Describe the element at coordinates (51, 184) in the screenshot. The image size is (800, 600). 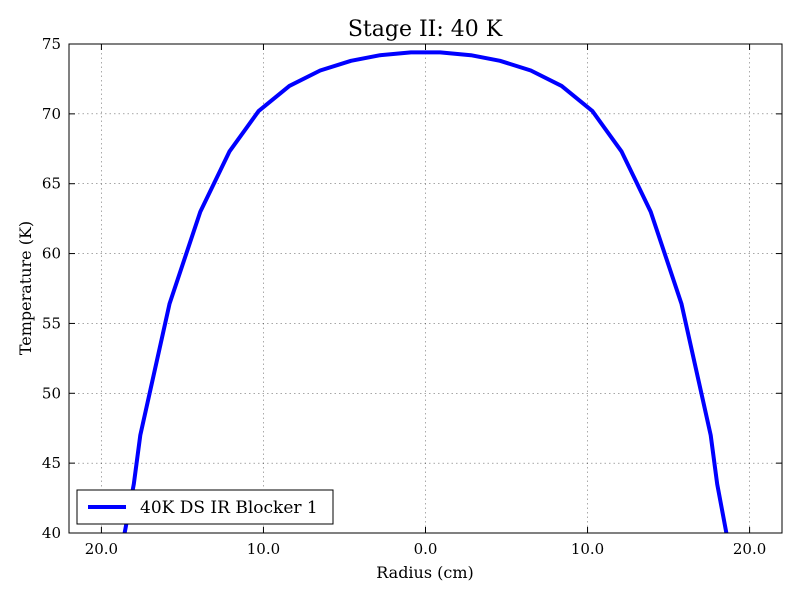
I see `y-tick-label: 65` at that location.